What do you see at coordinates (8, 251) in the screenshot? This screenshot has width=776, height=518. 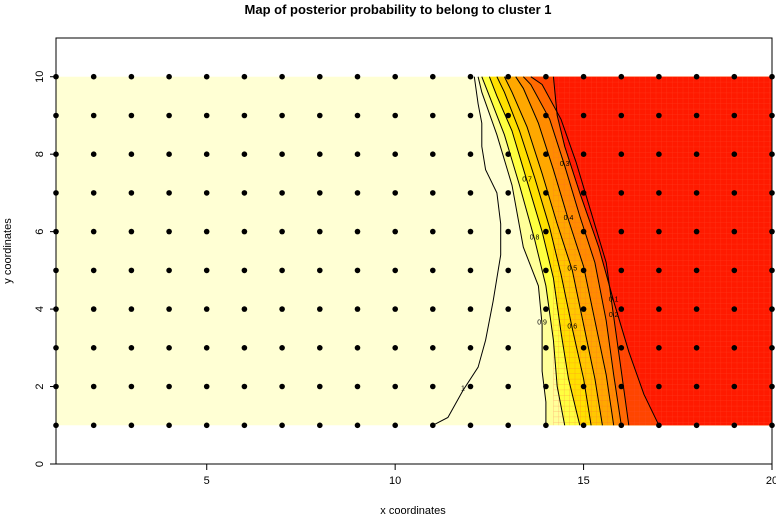 I see `y-axis-label: y coordinates` at bounding box center [8, 251].